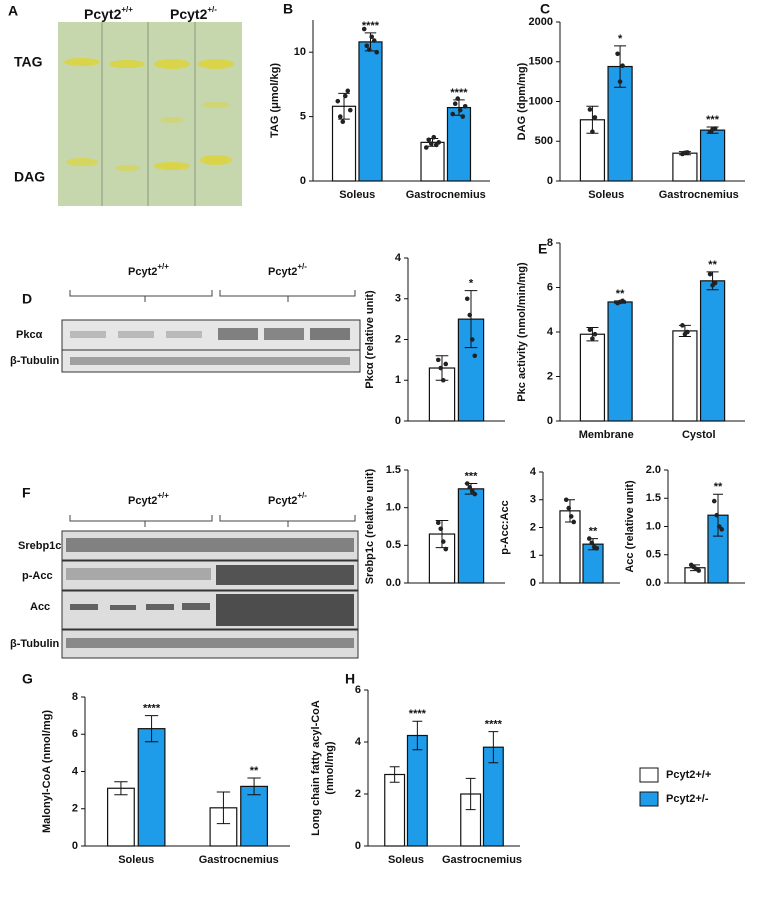 The height and width of the screenshot is (904, 764). I want to click on group-bracket, so click(212, 521).